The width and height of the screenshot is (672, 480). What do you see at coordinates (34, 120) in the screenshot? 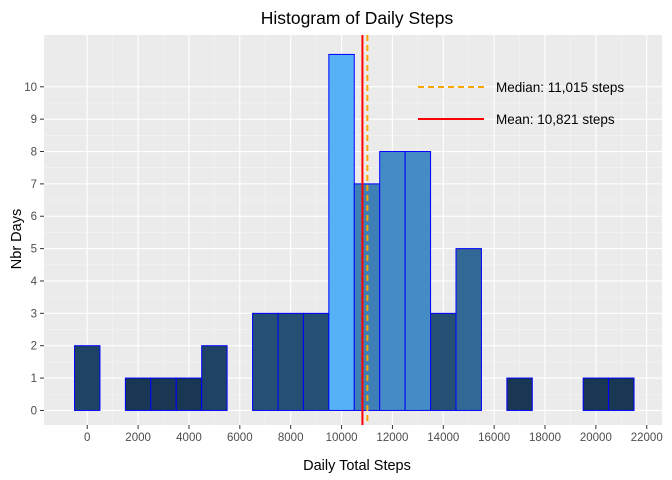
I see `y-tick-label: 9` at bounding box center [34, 120].